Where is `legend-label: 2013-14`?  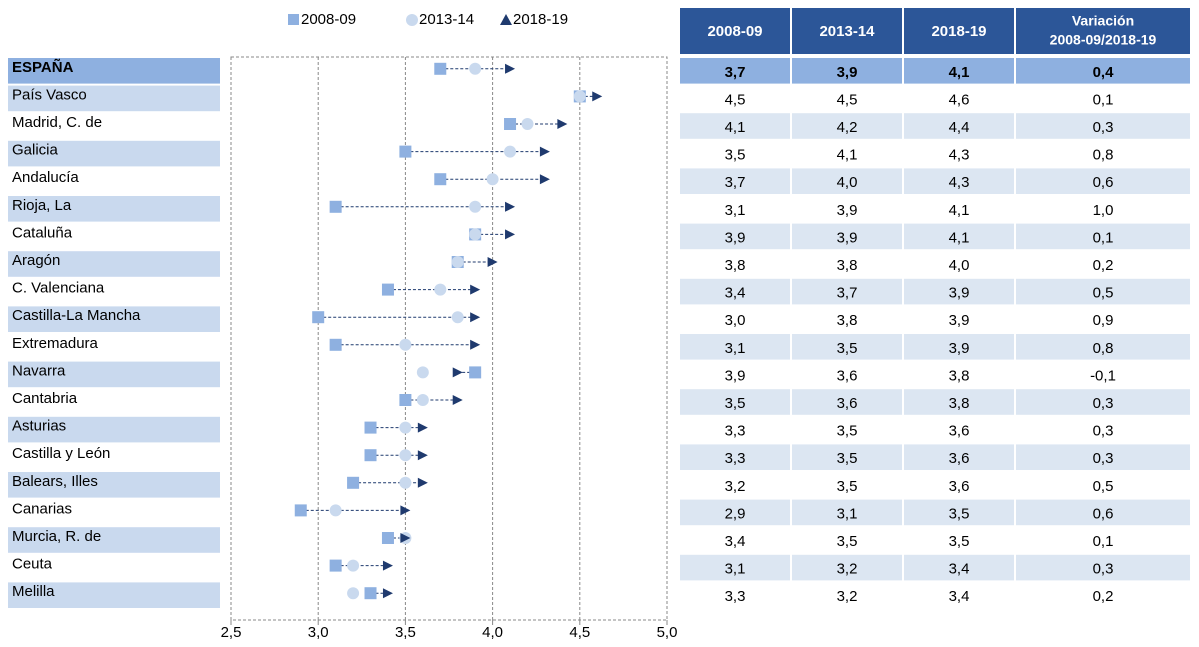 legend-label: 2013-14 is located at coordinates (446, 19).